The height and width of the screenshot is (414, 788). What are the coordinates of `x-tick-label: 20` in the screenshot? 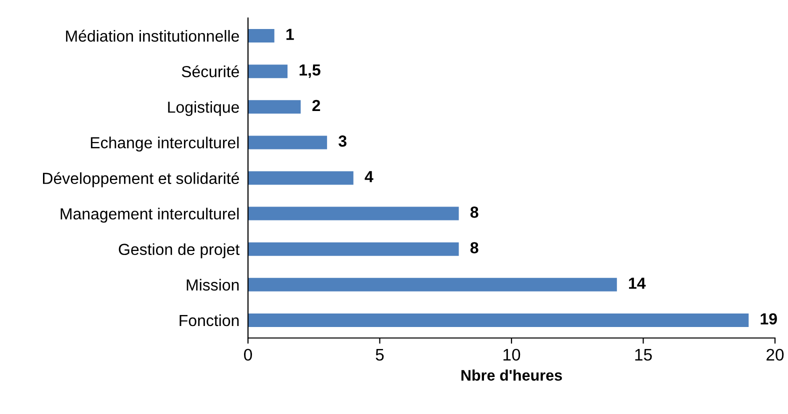 It's located at (775, 354).